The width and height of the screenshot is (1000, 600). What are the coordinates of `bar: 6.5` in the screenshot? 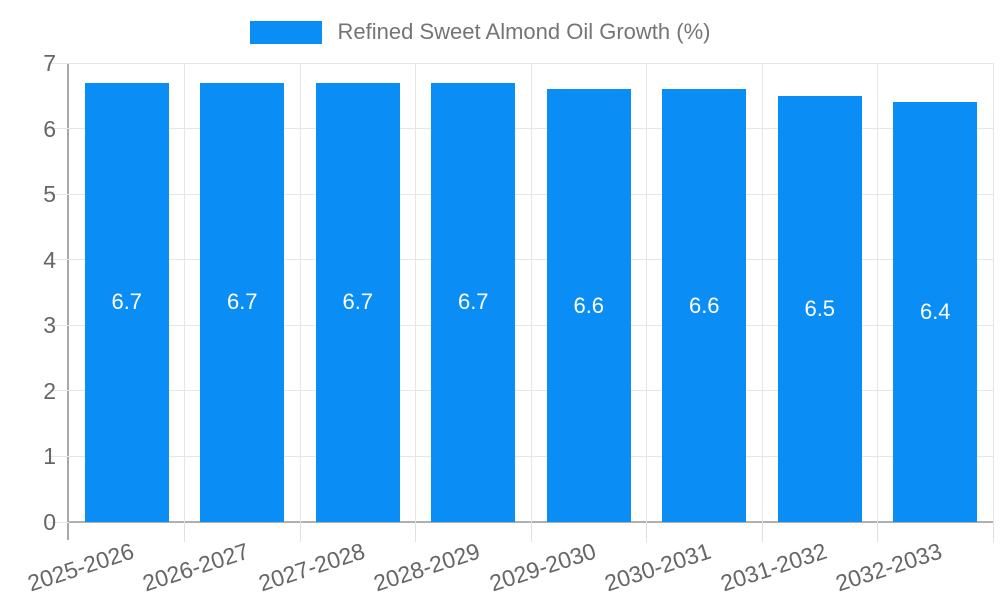 It's located at (819, 308).